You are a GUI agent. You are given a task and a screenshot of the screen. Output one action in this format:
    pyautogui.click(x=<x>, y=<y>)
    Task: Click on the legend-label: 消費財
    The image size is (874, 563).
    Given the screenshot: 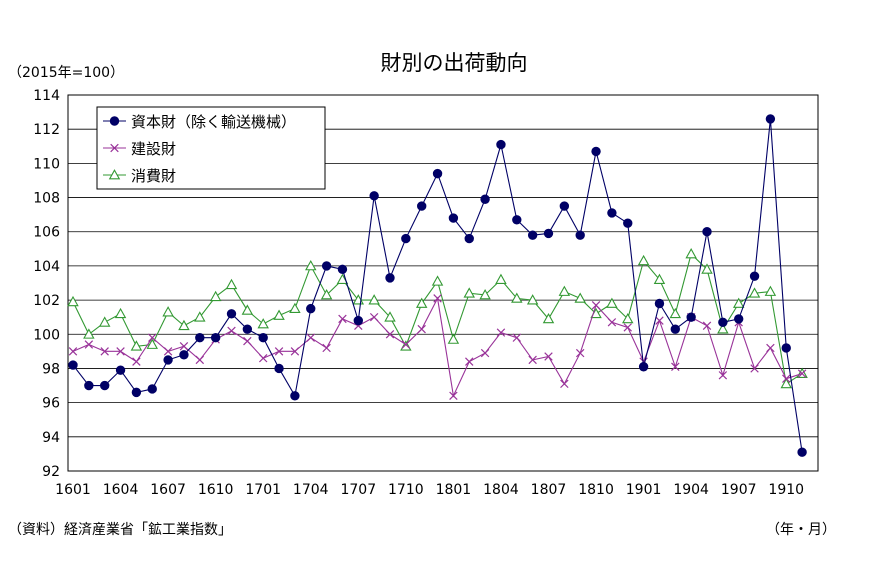 What is the action you would take?
    pyautogui.click(x=153, y=176)
    